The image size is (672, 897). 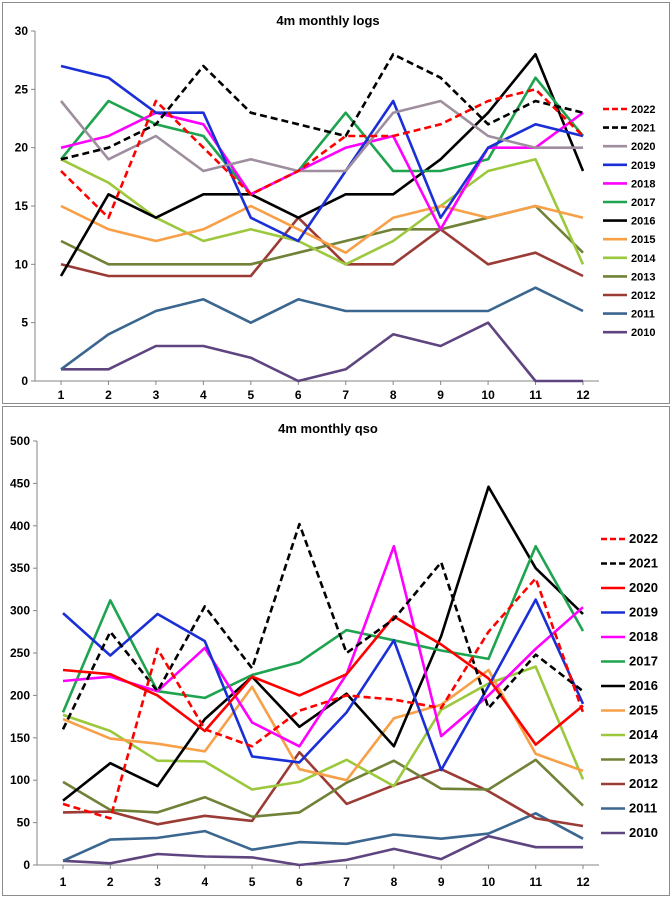 I want to click on qso-x-tick-label: 9, so click(x=441, y=882).